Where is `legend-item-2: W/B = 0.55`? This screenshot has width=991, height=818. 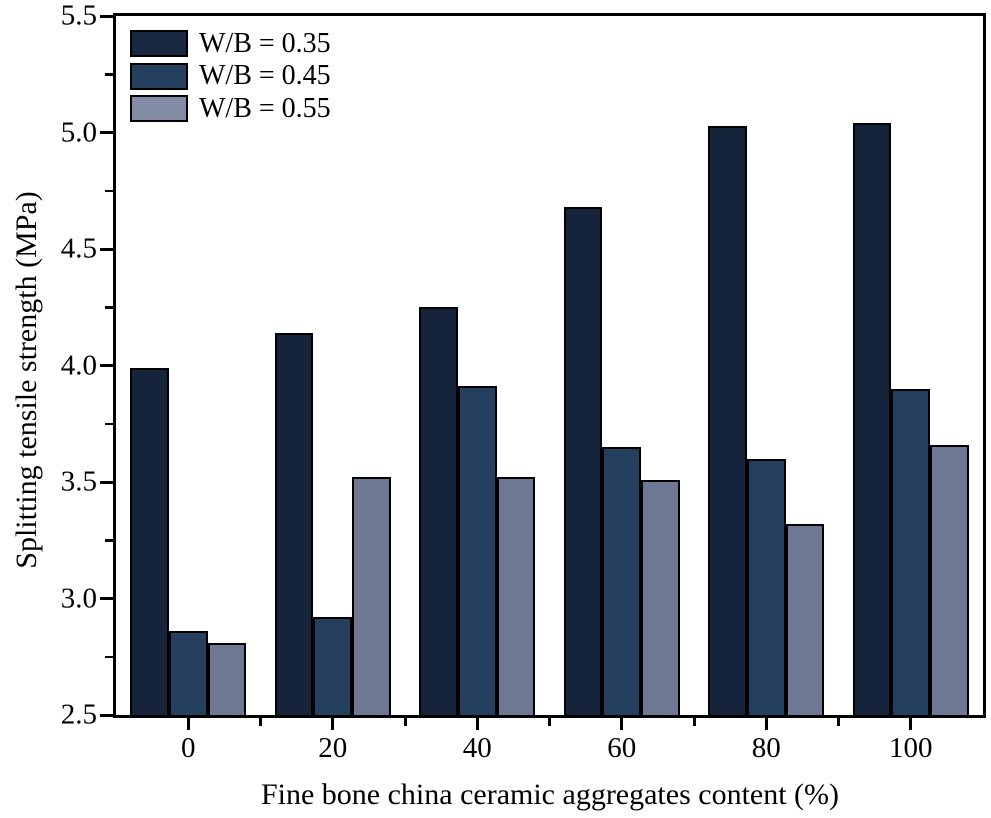 legend-item-2: W/B = 0.55 is located at coordinates (230, 108).